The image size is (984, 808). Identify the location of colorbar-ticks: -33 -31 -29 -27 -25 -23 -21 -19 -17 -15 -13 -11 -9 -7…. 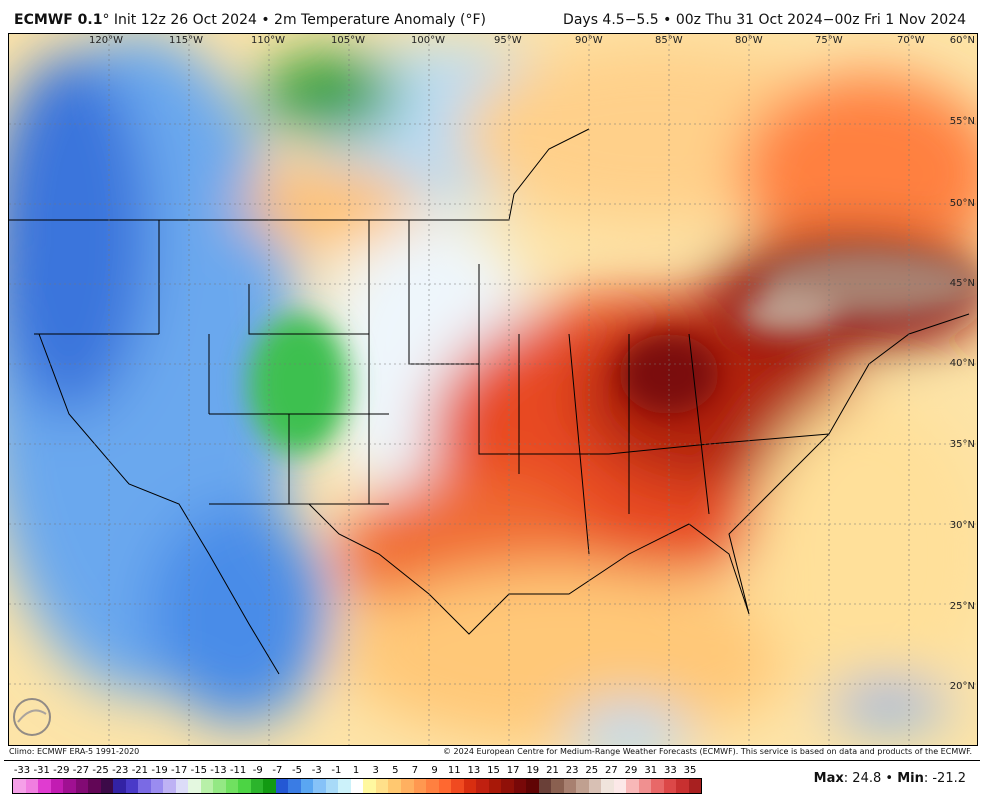
(357, 771).